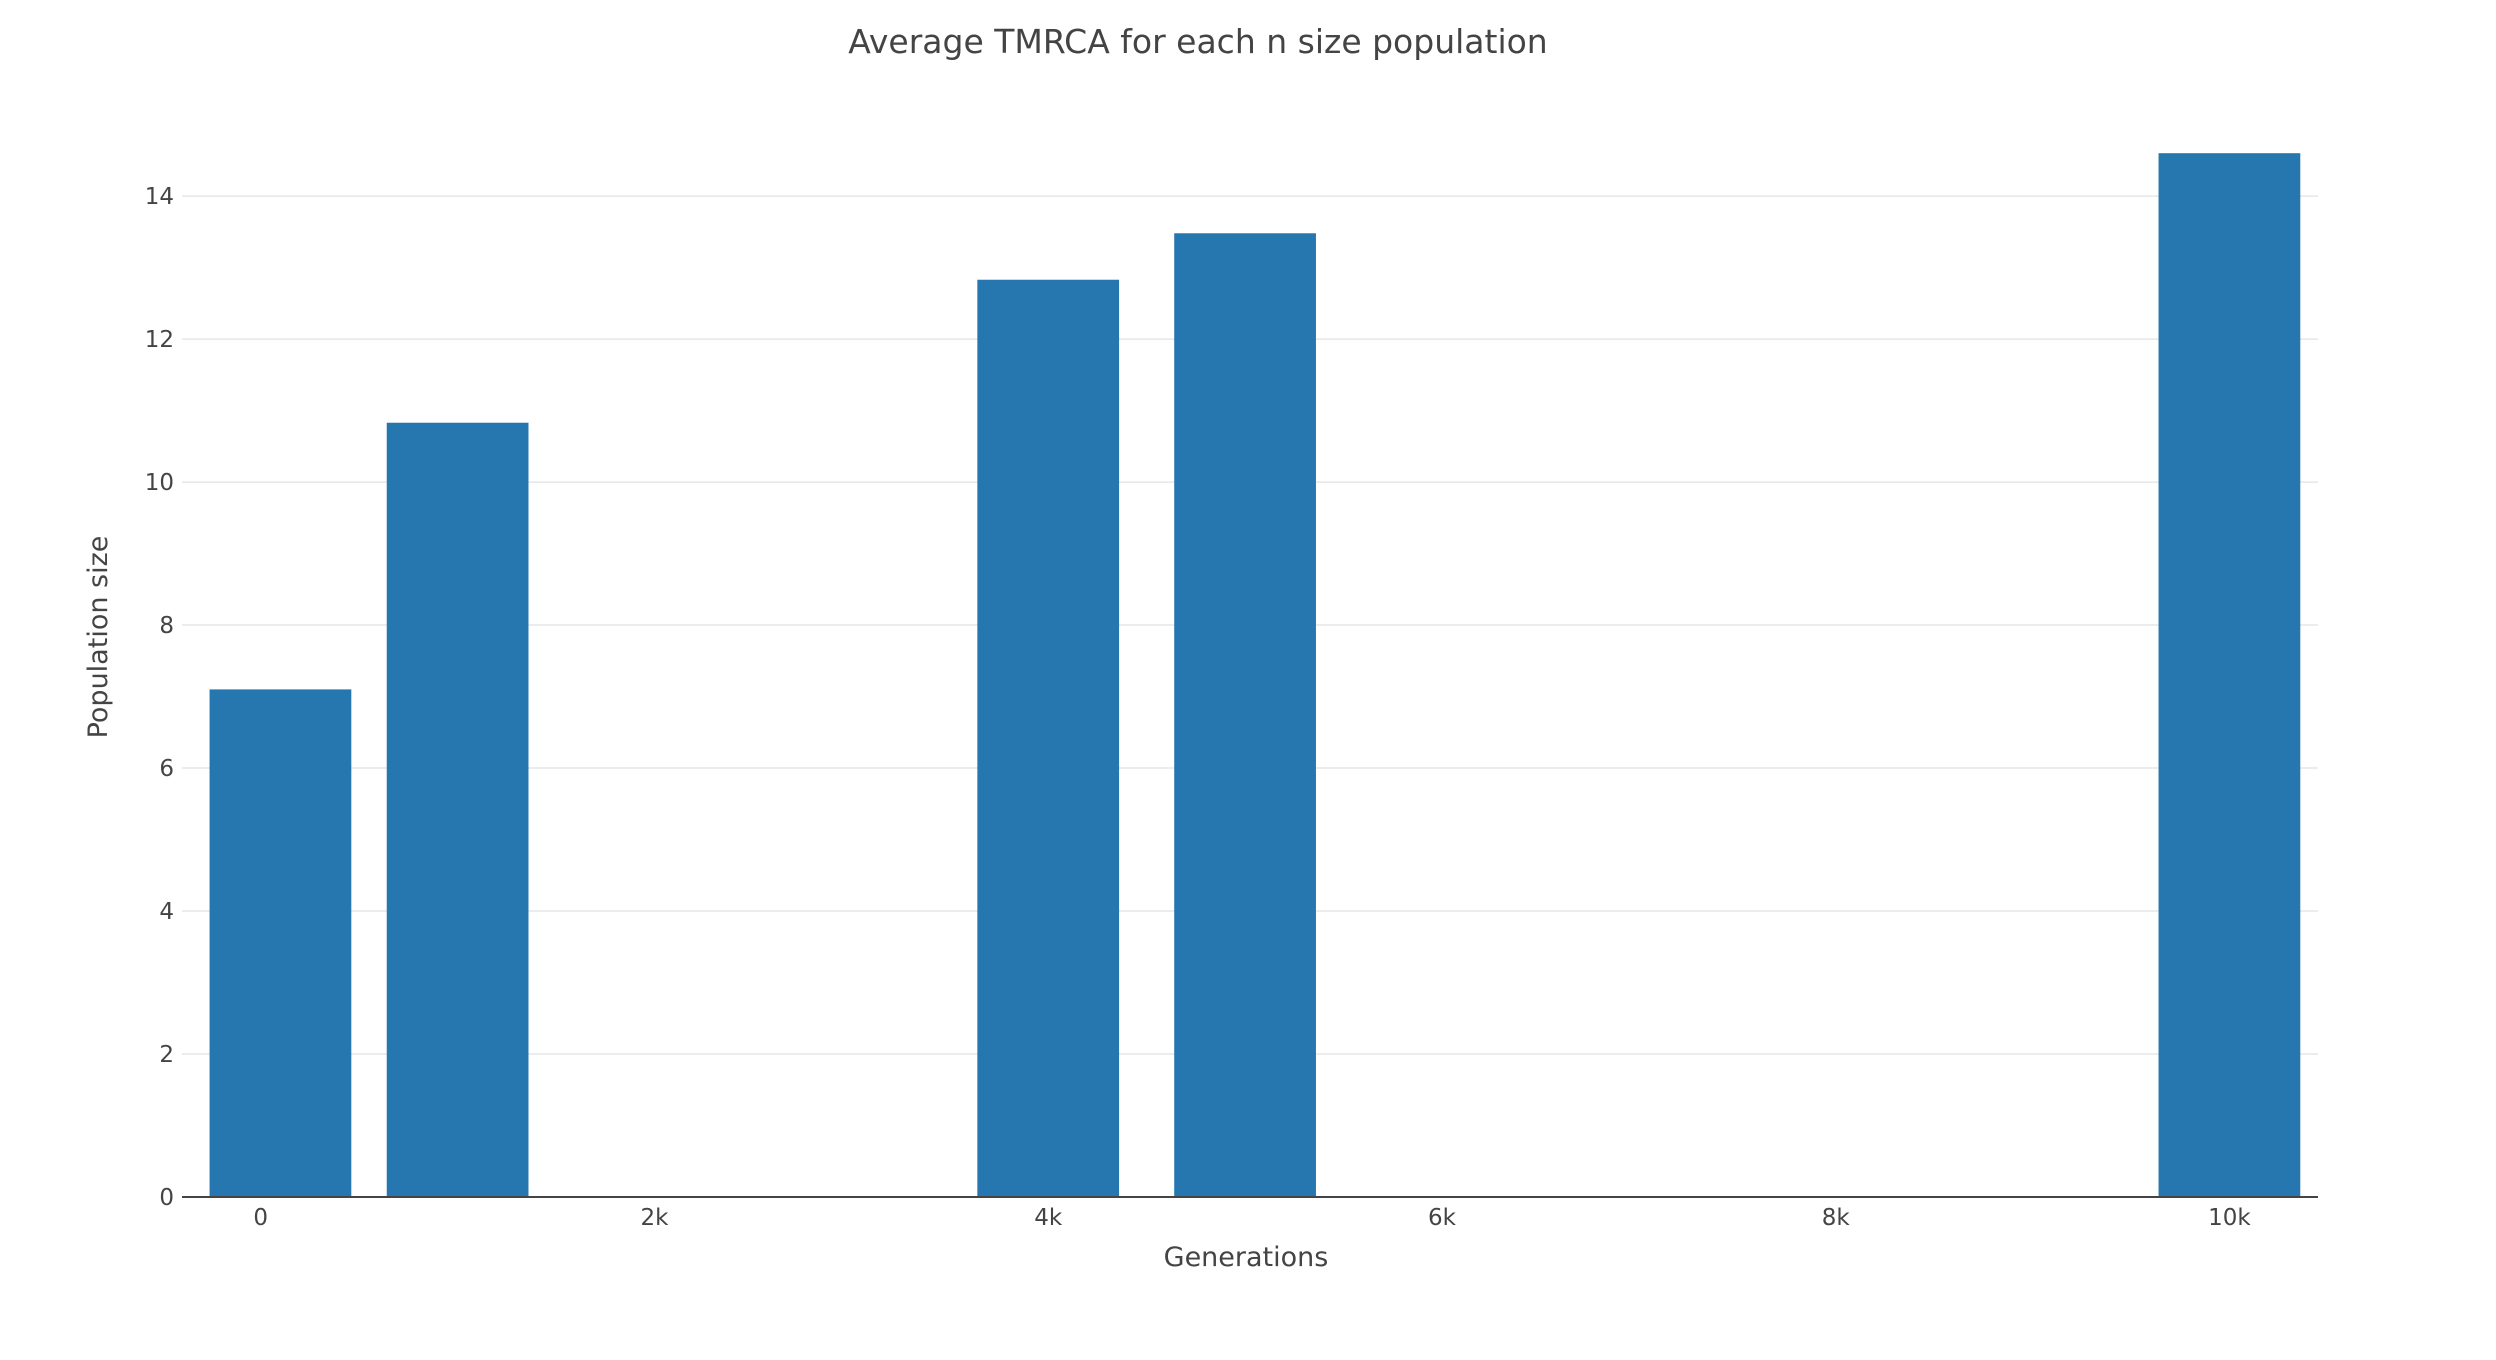 The image size is (2496, 1360). I want to click on chart-title: Average TMRCA for each n size population, so click(1197, 41).